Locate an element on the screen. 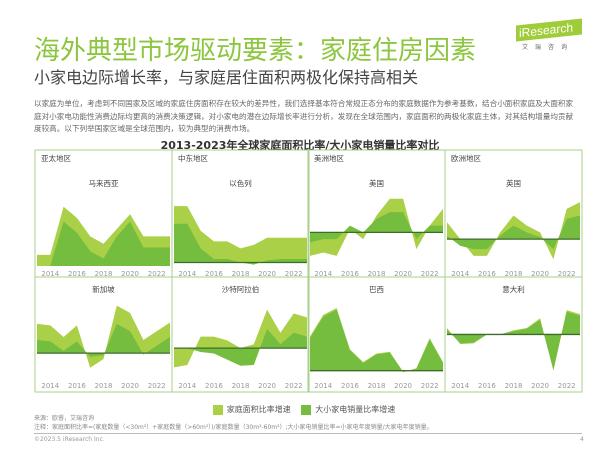 The width and height of the screenshot is (600, 449). copyright: ©2023.5 iResearch Inc. is located at coordinates (69, 439).